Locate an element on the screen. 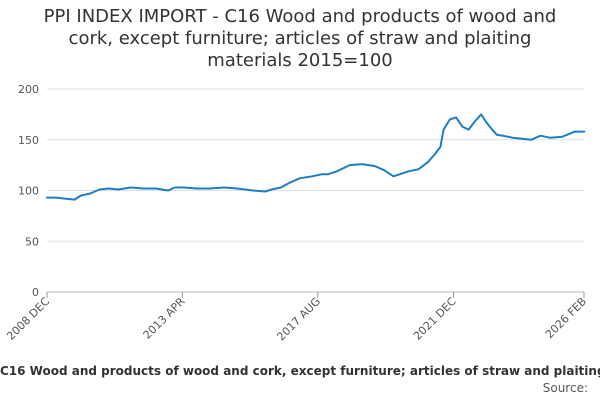 Image resolution: width=600 pixels, height=400 pixels. y-tick-label: 150 is located at coordinates (28, 140).